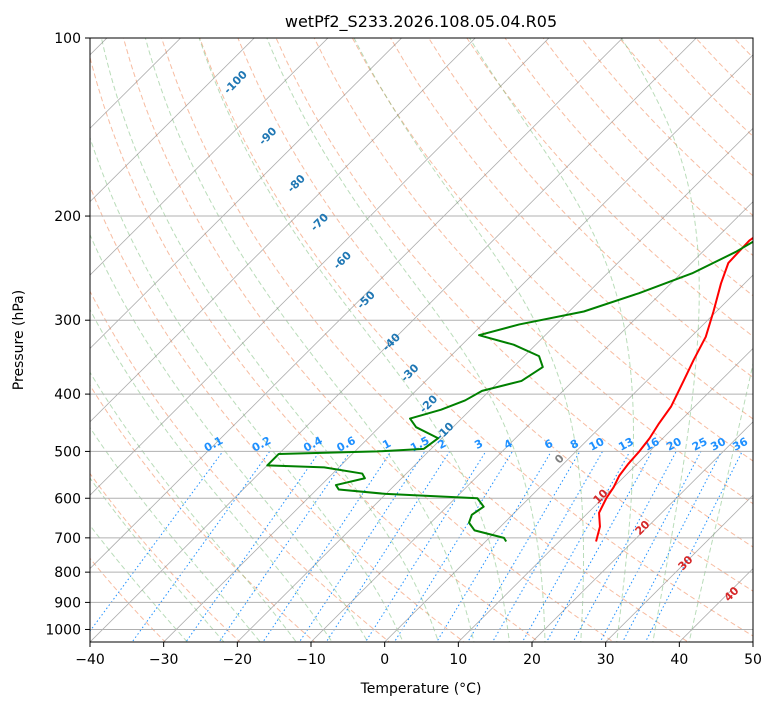 The height and width of the screenshot is (708, 775). I want to click on mixing-ratio-label: 16, so click(652, 444).